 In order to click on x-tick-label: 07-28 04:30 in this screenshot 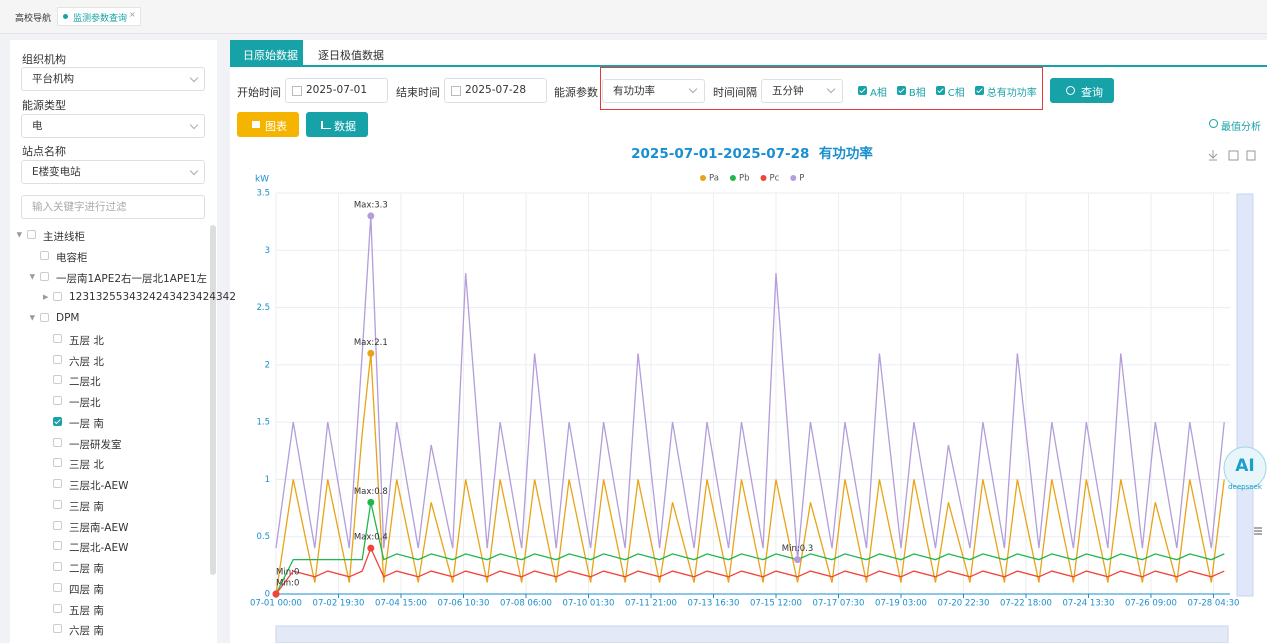, I will do `click(1214, 604)`.